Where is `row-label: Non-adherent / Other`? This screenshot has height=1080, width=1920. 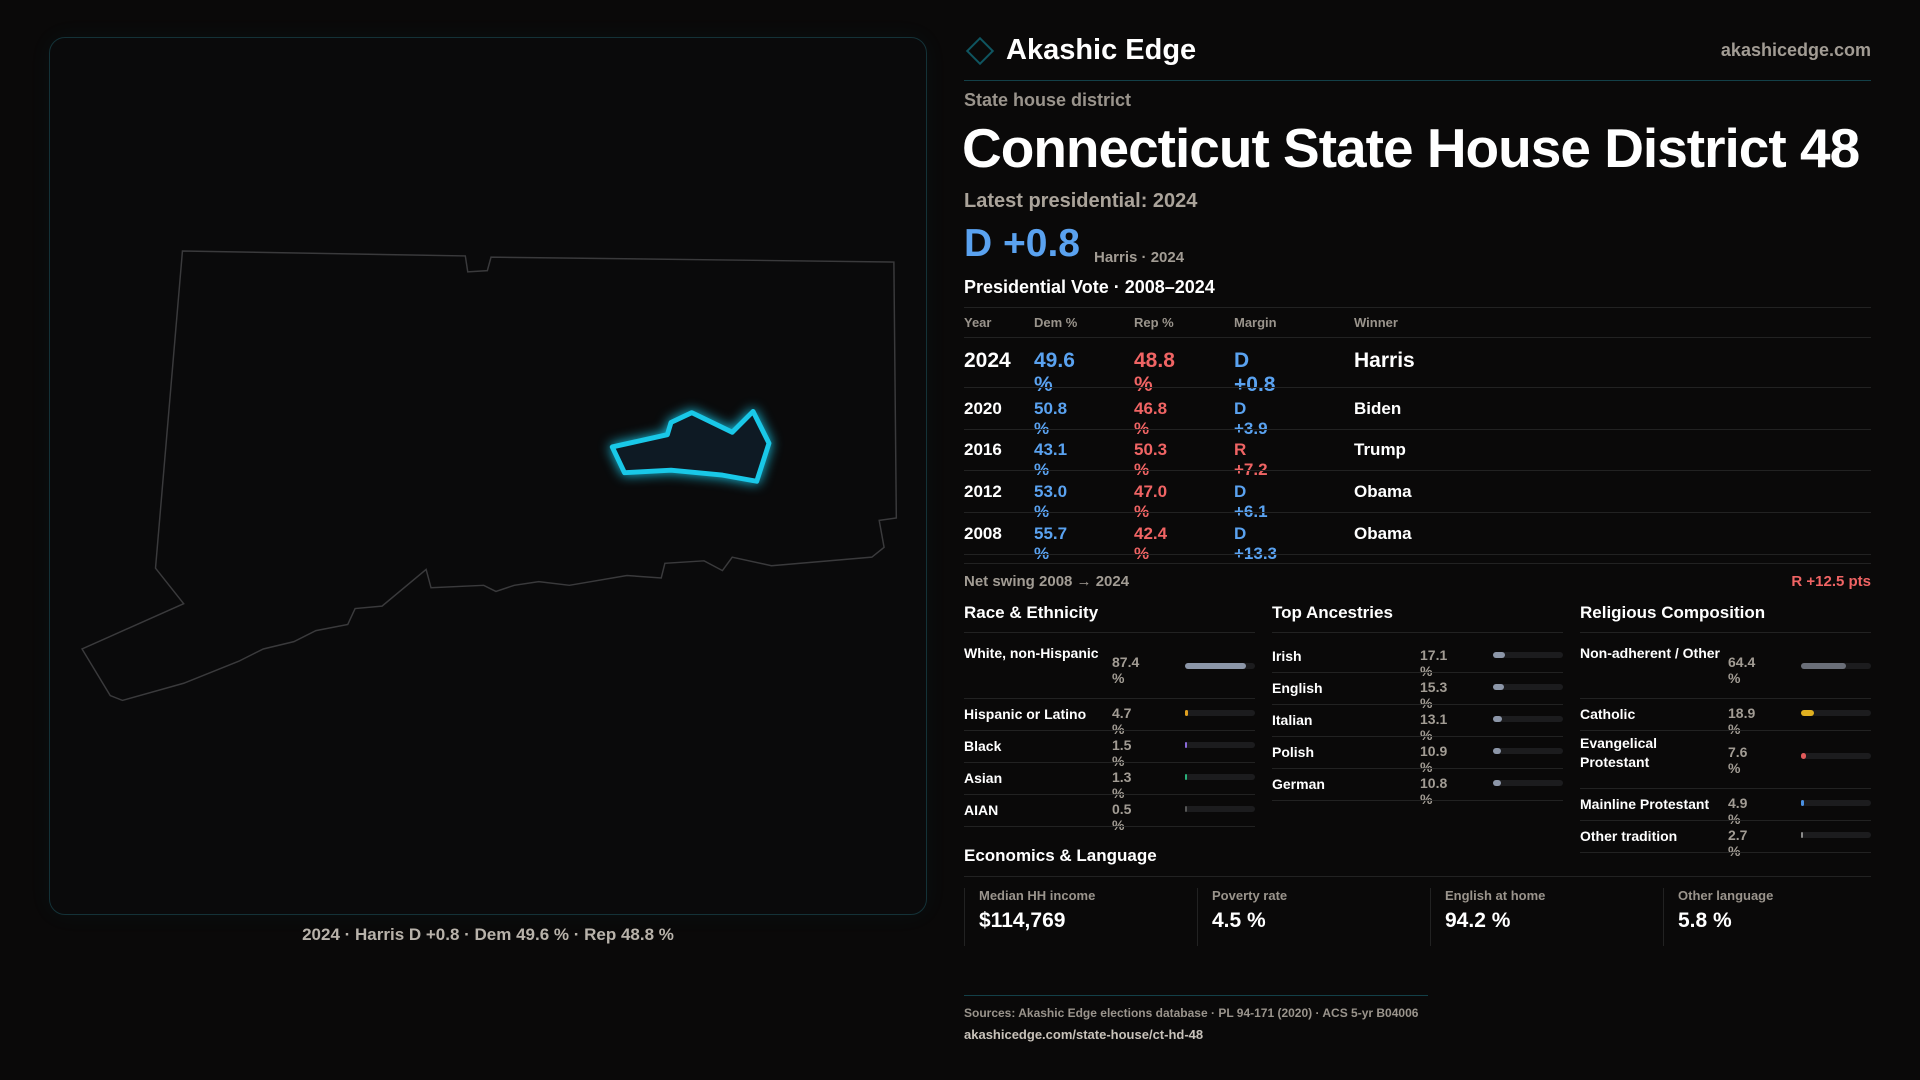 row-label: Non-adherent / Other is located at coordinates (1650, 653).